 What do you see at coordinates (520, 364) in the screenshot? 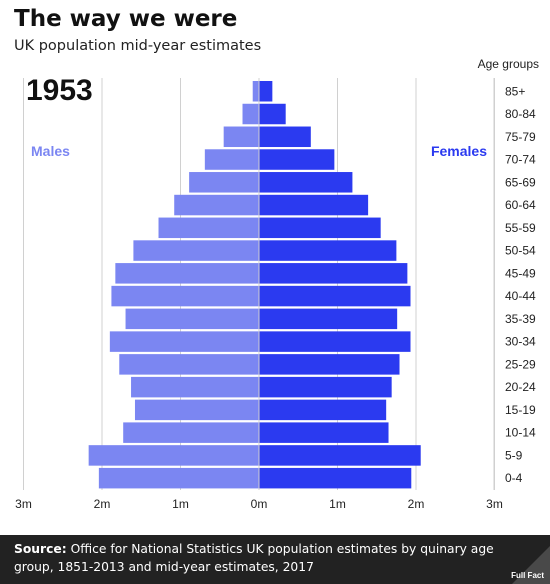
I see `age-group-label: 25-29` at bounding box center [520, 364].